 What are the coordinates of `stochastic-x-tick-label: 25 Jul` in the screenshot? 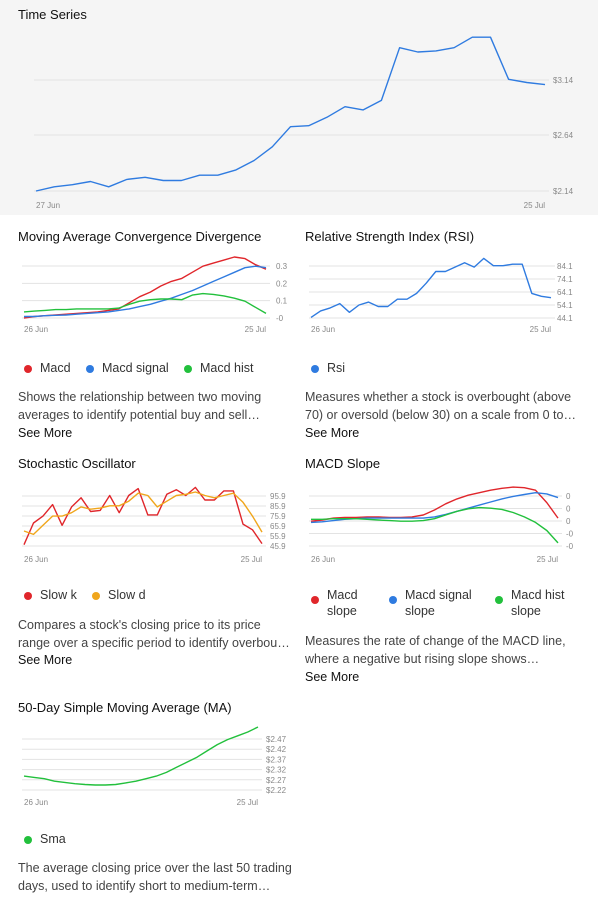 It's located at (252, 559).